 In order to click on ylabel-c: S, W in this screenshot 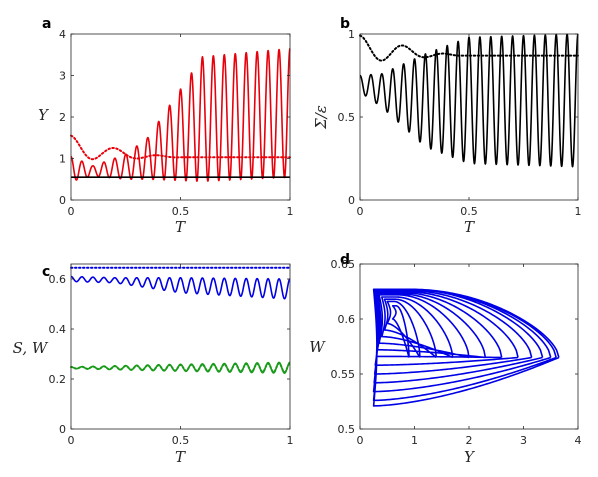, I will do `click(31, 348)`.